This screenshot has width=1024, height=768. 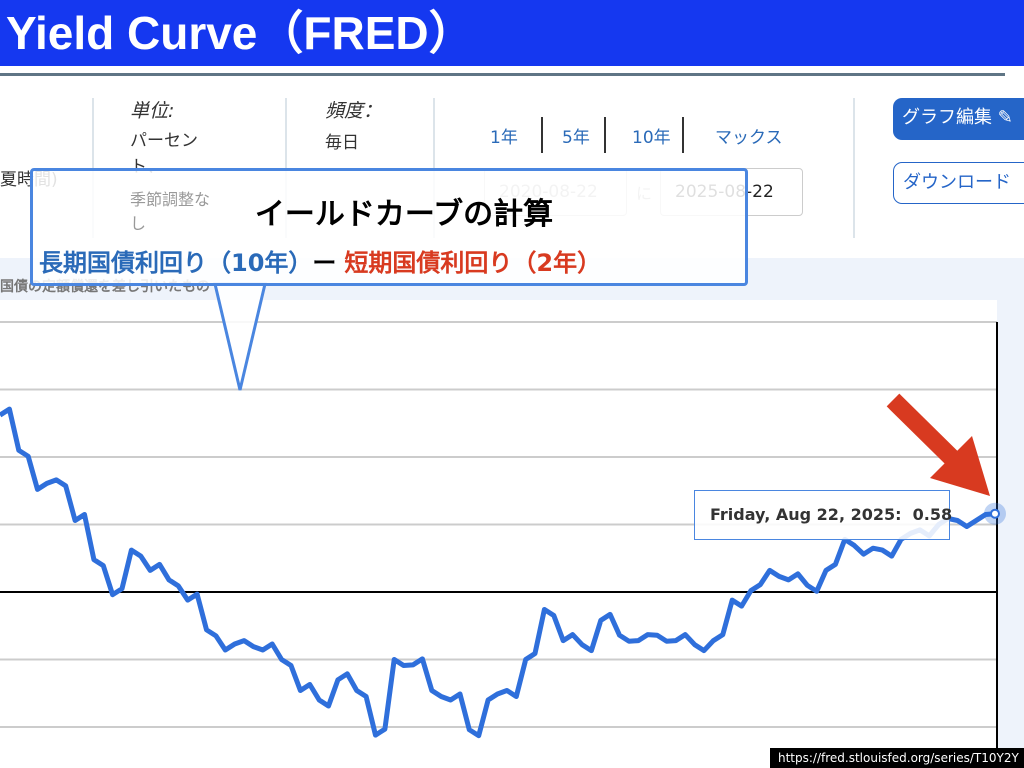 I want to click on edit-graph-button: グラフ編集 ✎, so click(x=958, y=119).